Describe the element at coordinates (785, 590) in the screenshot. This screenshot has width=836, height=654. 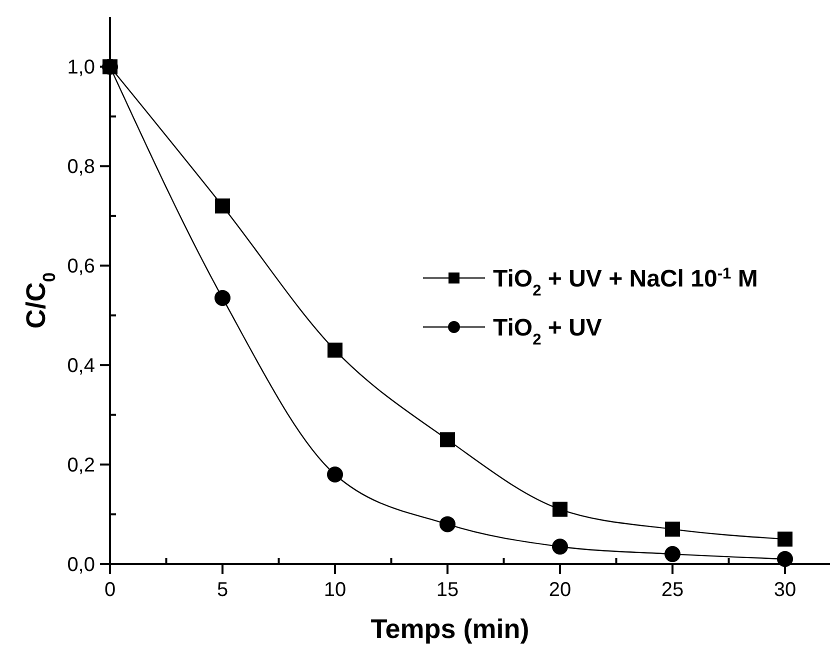
I see `x-tick-label: 30` at that location.